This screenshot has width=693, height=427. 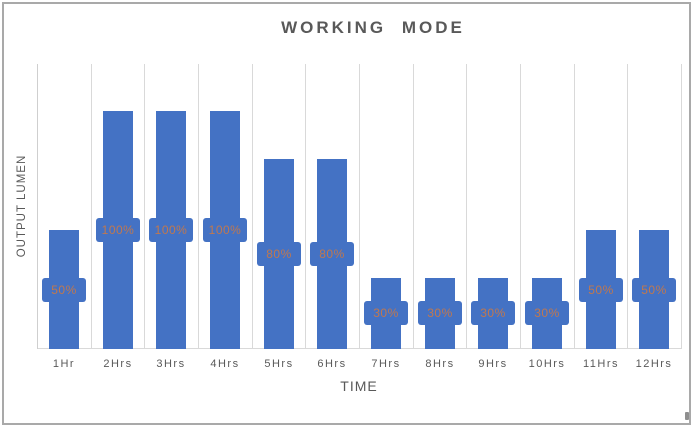 What do you see at coordinates (225, 364) in the screenshot?
I see `x-tick-label: 4Hrs` at bounding box center [225, 364].